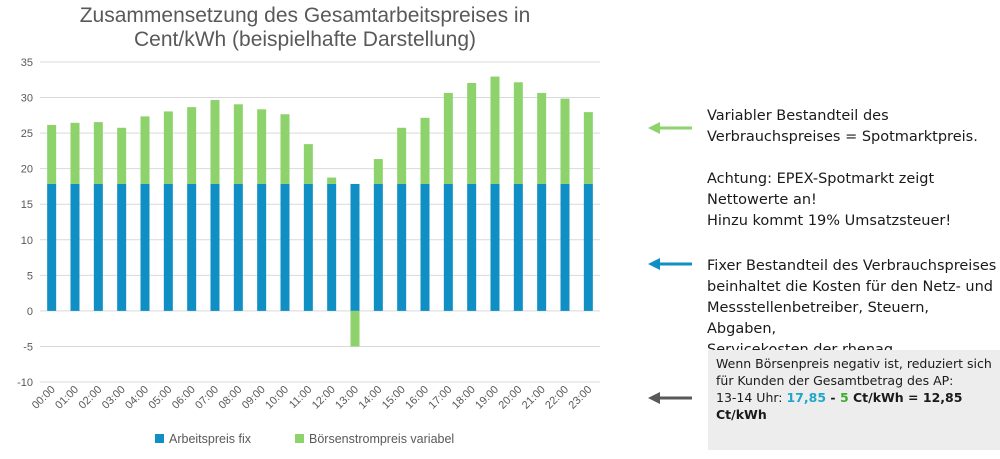 The width and height of the screenshot is (1000, 459). What do you see at coordinates (798, 116) in the screenshot?
I see `annotation-variable-line-1: Variabler Bestandteil des` at bounding box center [798, 116].